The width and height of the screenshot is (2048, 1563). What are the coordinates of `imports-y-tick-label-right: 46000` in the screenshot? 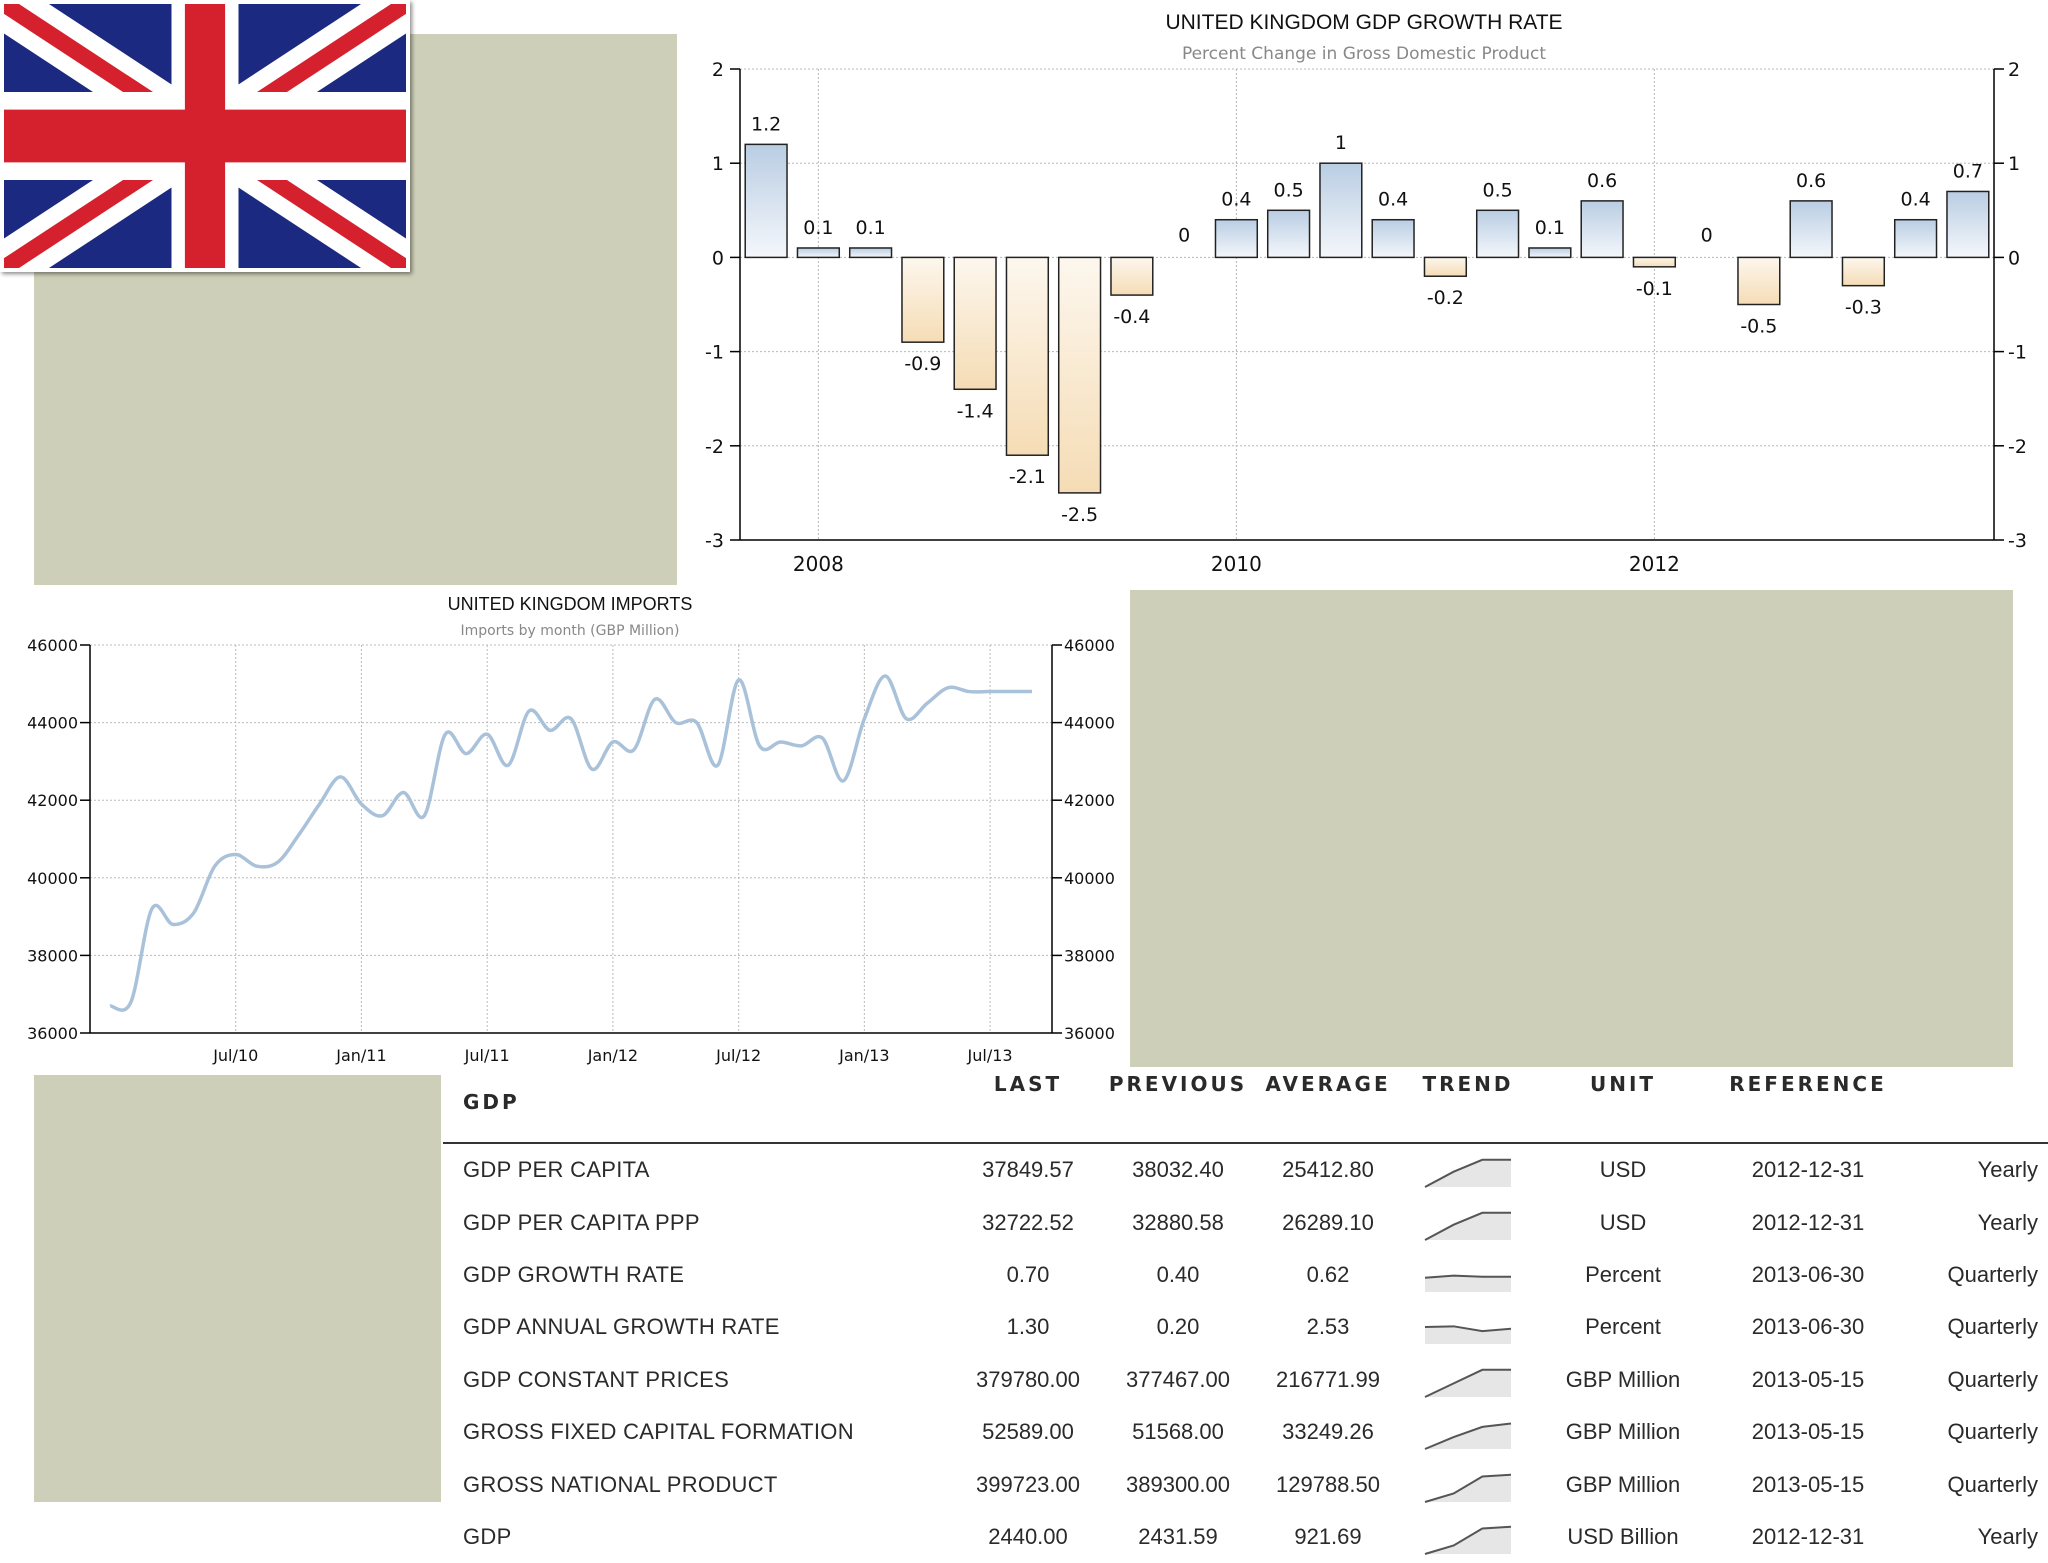 It's located at (1089, 645).